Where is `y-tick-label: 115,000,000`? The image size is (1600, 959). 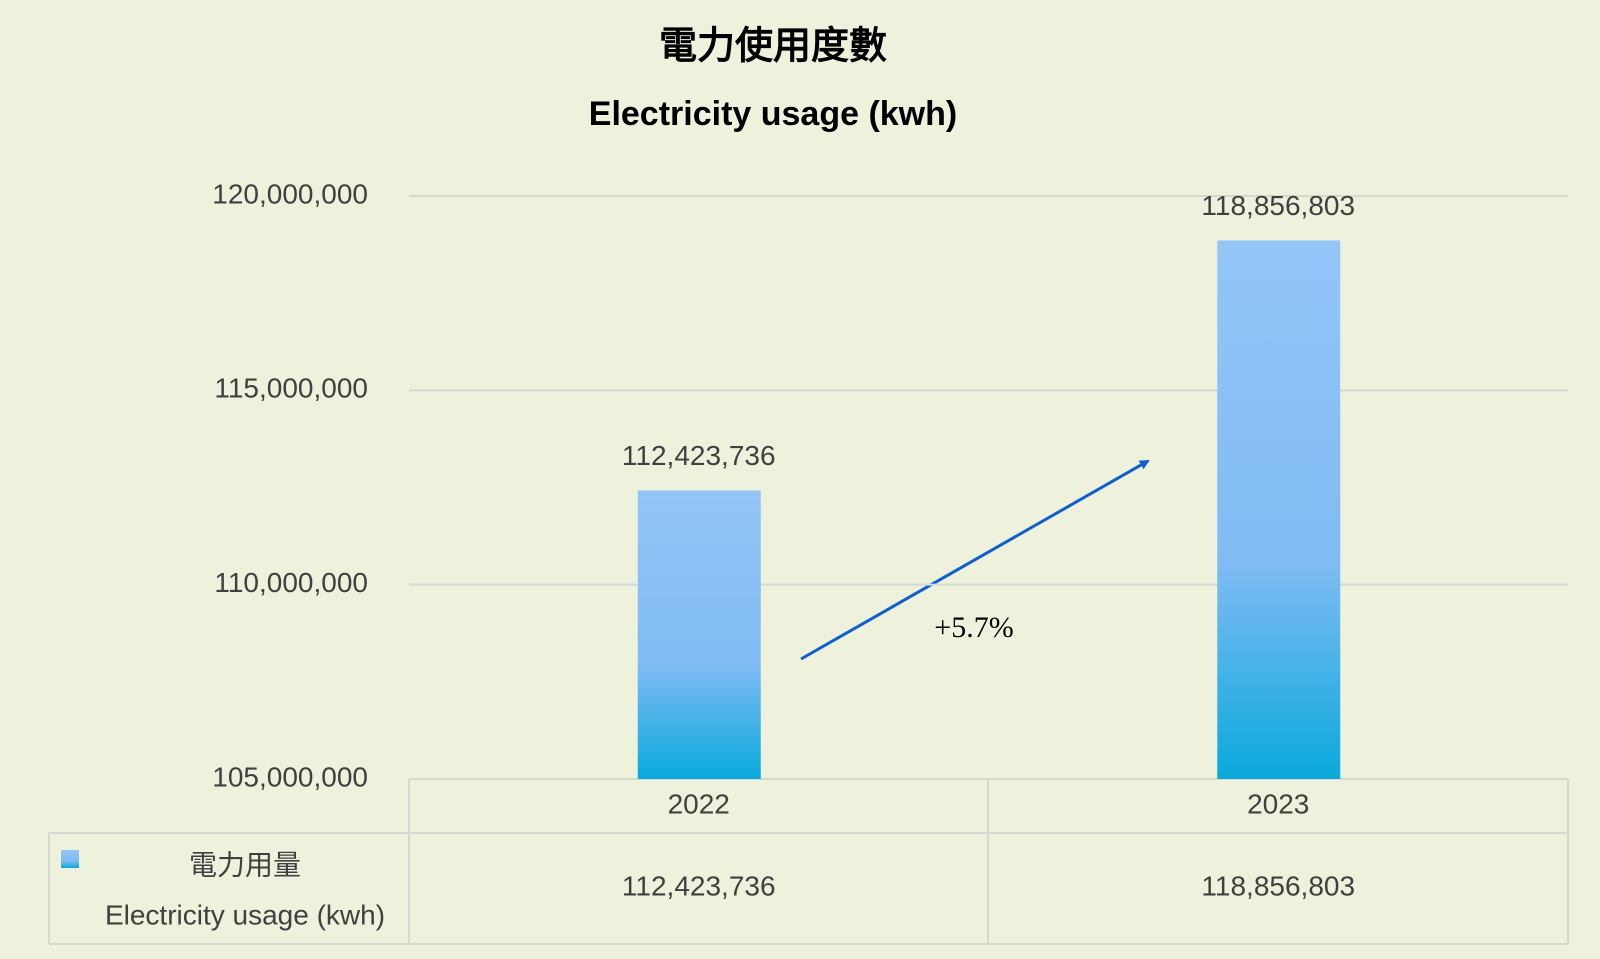 y-tick-label: 115,000,000 is located at coordinates (291, 388).